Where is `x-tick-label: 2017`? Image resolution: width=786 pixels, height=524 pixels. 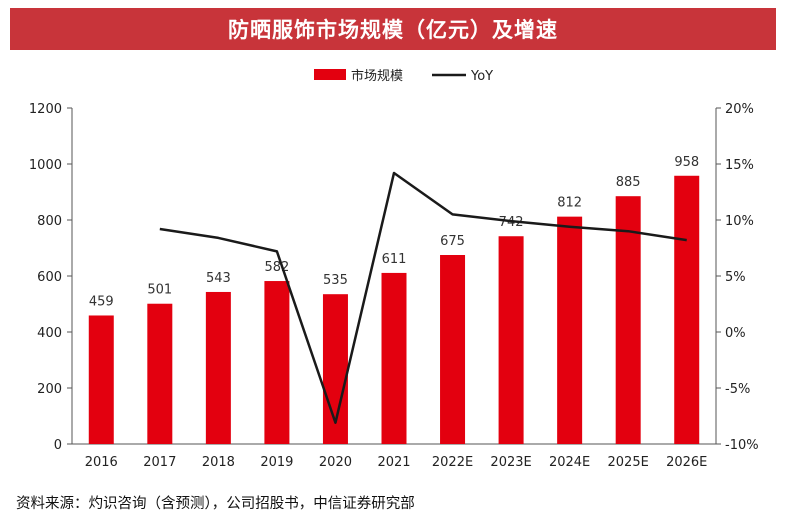 x-tick-label: 2017 is located at coordinates (159, 462).